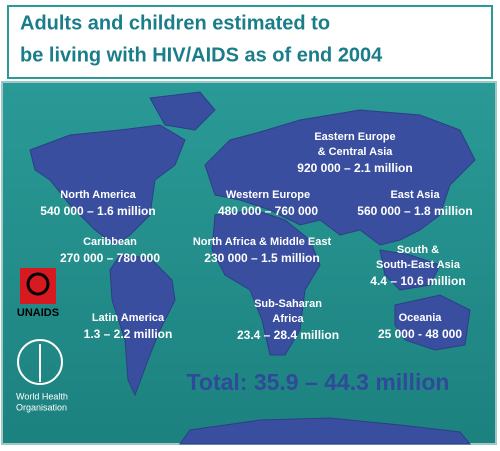 Image resolution: width=500 pixels, height=451 pixels. What do you see at coordinates (268, 195) in the screenshot?
I see `region-name: Western Europe` at bounding box center [268, 195].